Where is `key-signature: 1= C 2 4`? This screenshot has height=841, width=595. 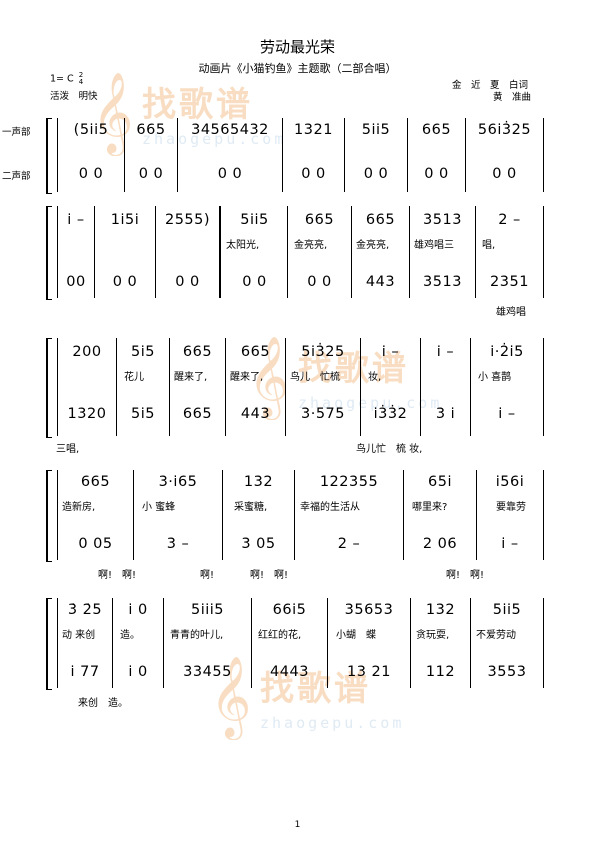 key-signature: 1= C 2 4 is located at coordinates (67, 78).